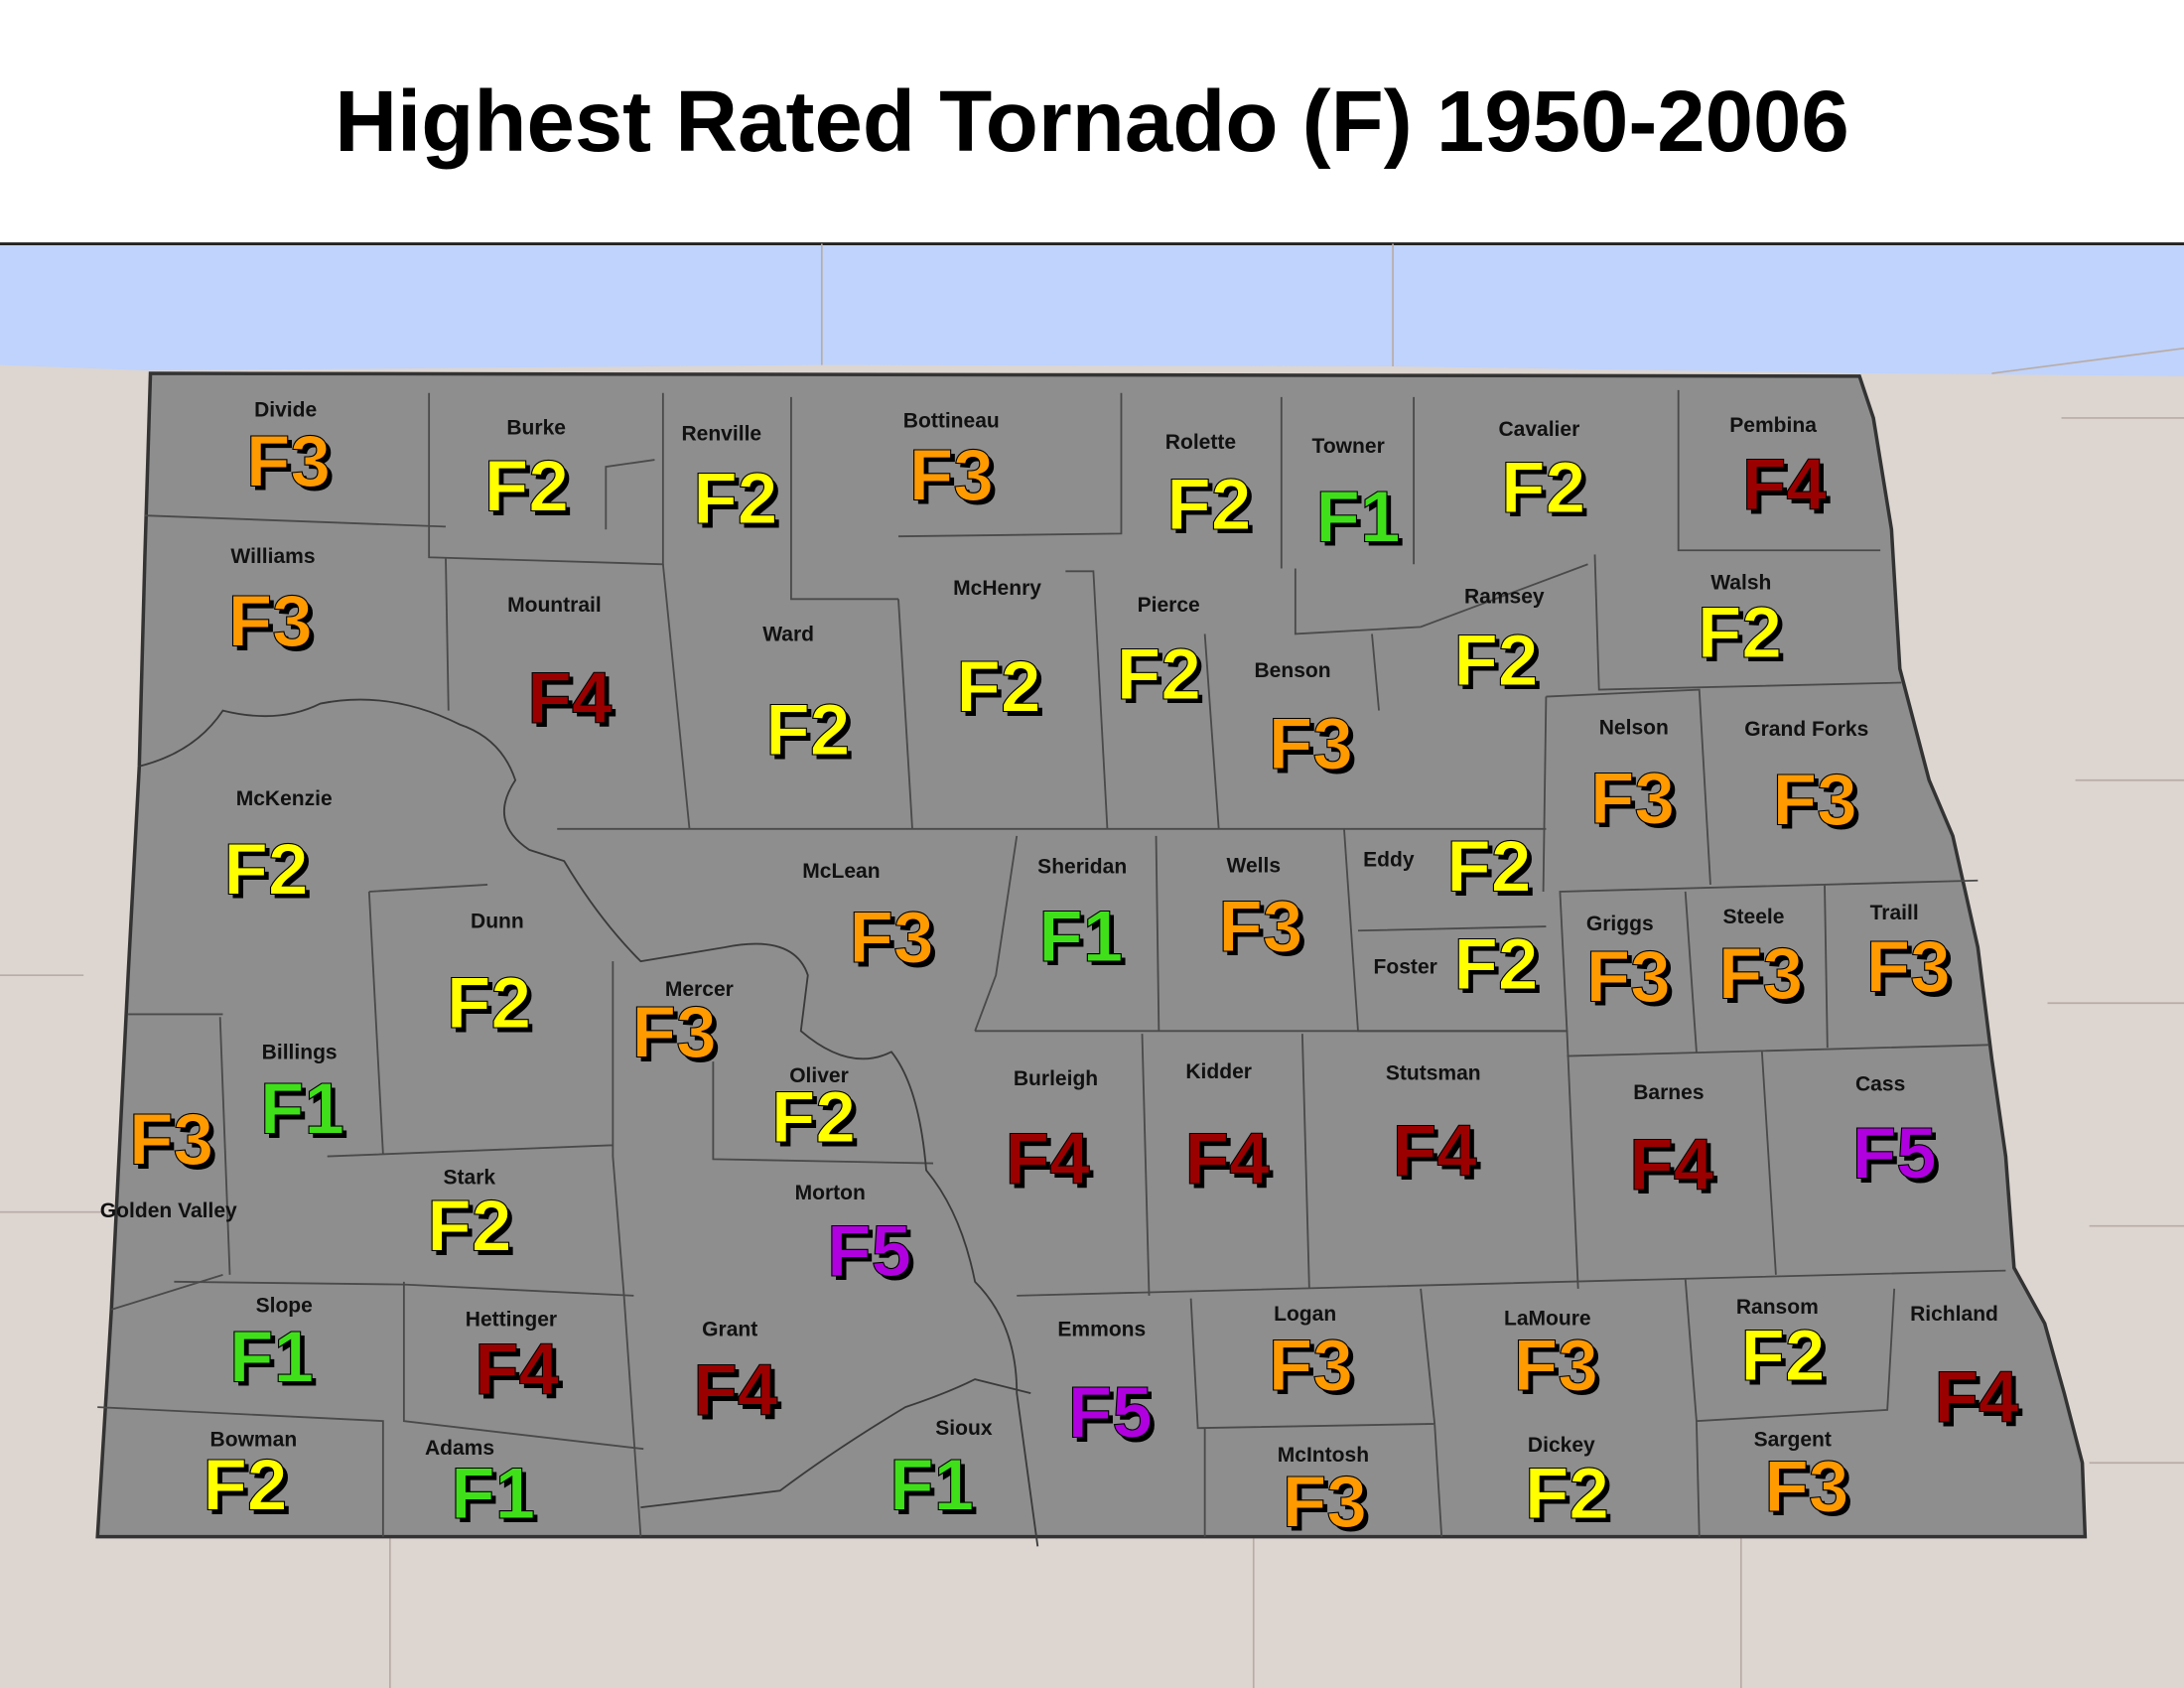 Image resolution: width=2184 pixels, height=1688 pixels. I want to click on county-name: Adams, so click(459, 1448).